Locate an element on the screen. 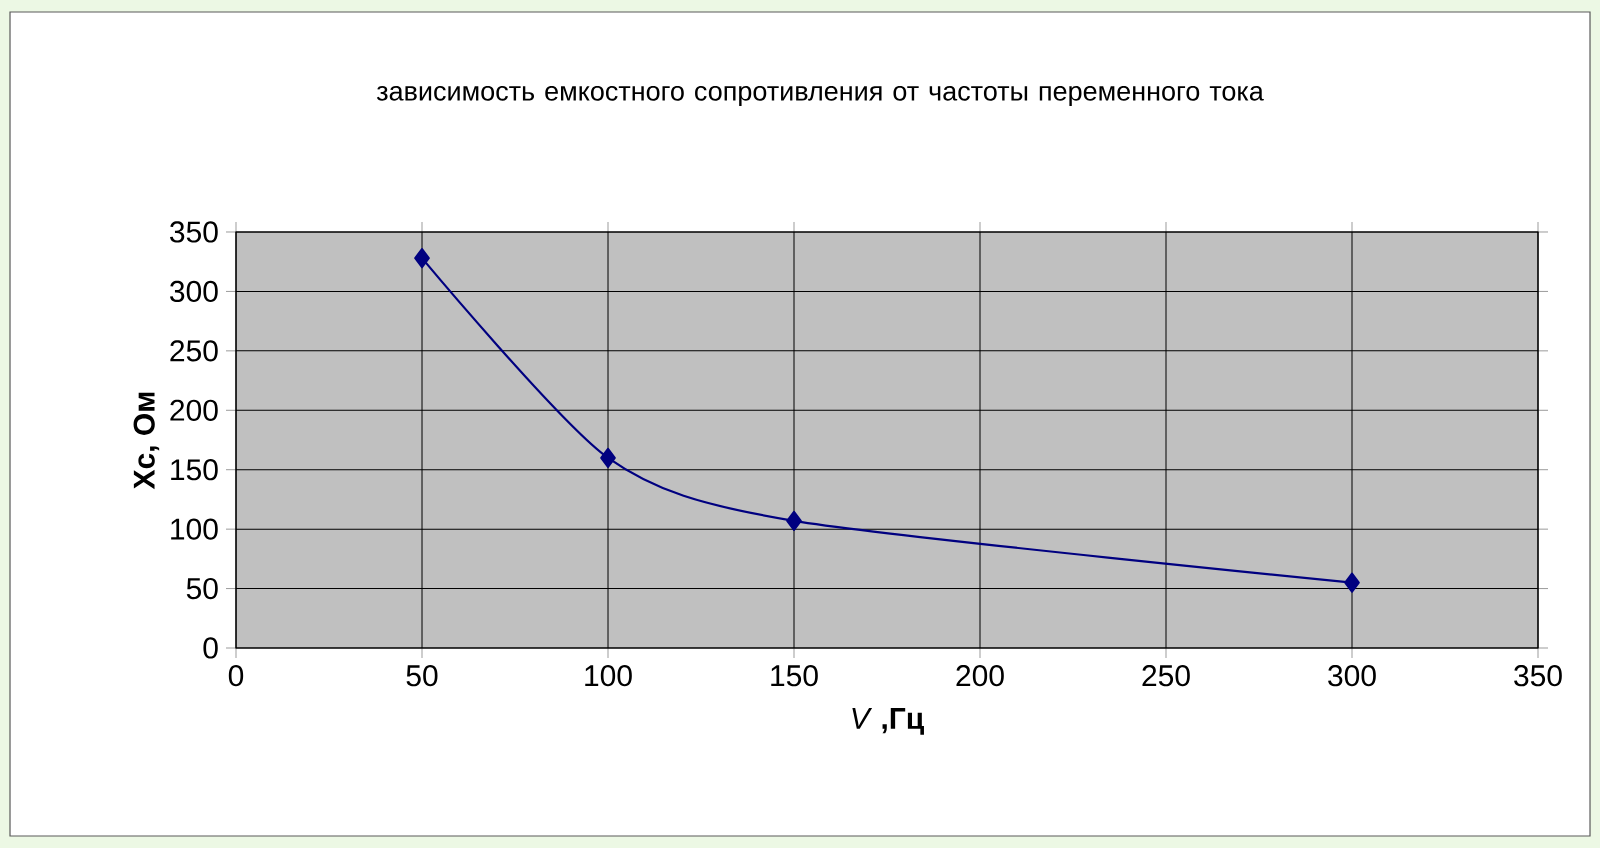 The image size is (1600, 848). y-tick-label: 200 is located at coordinates (194, 410).